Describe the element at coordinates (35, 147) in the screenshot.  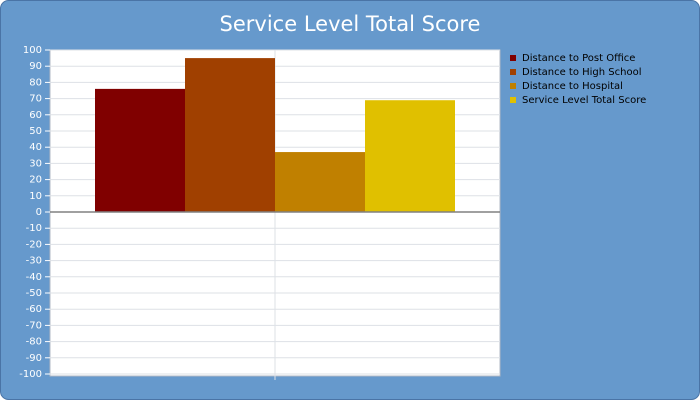
I see `y-tick-label: 40` at that location.